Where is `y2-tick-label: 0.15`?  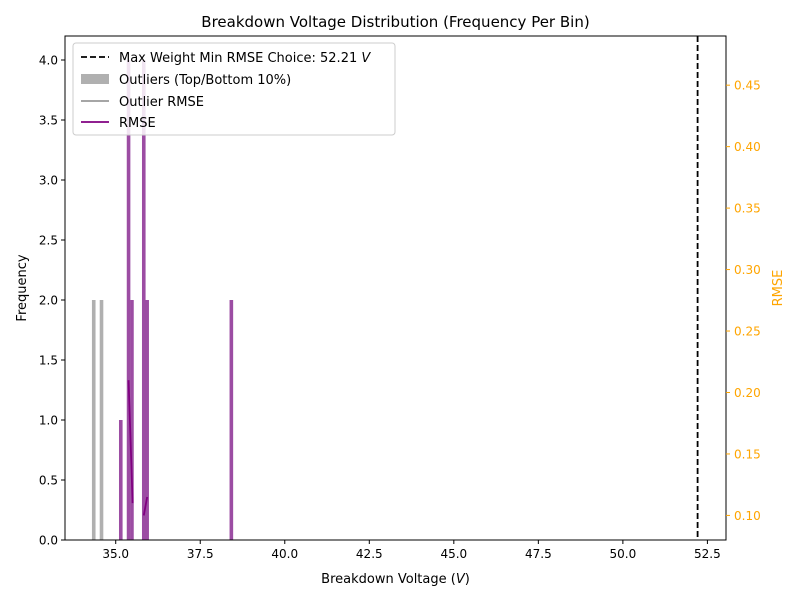 y2-tick-label: 0.15 is located at coordinates (747, 454).